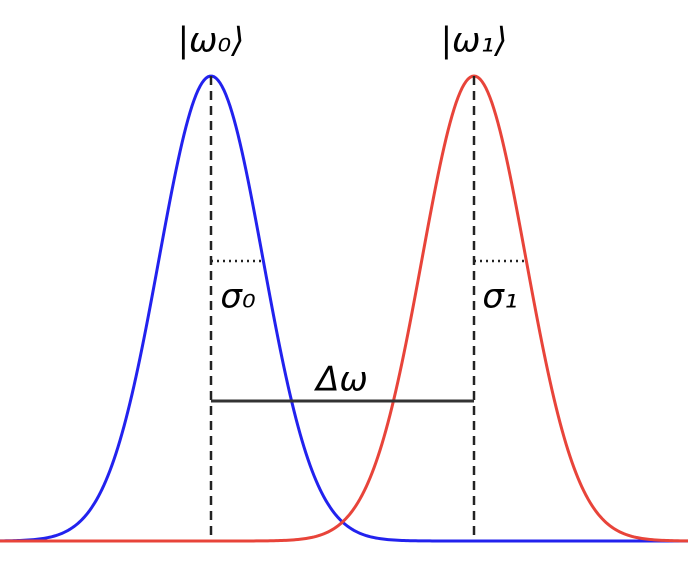  I want to click on sigma-label: σ₀, so click(238, 297).